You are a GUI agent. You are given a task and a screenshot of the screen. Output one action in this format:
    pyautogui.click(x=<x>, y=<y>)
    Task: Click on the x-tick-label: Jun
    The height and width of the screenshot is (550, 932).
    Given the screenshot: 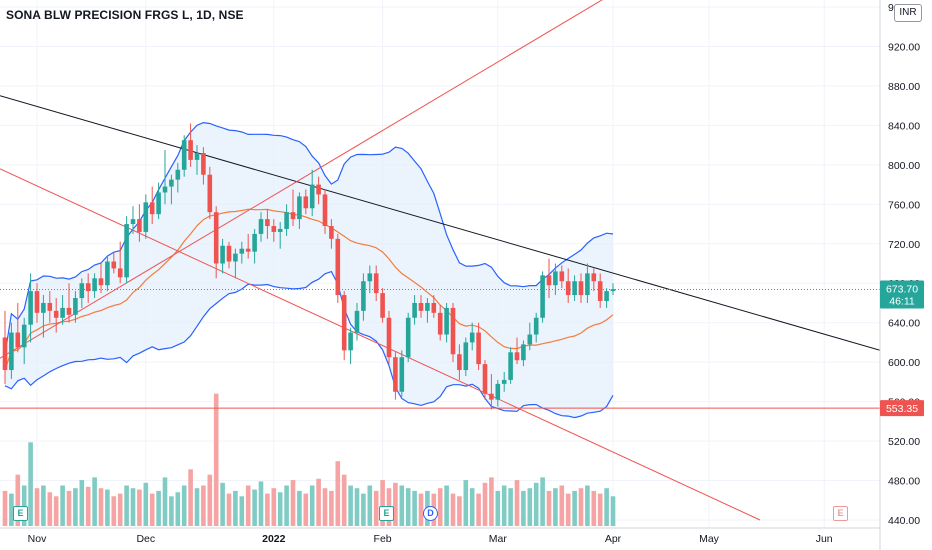 What is the action you would take?
    pyautogui.click(x=824, y=539)
    